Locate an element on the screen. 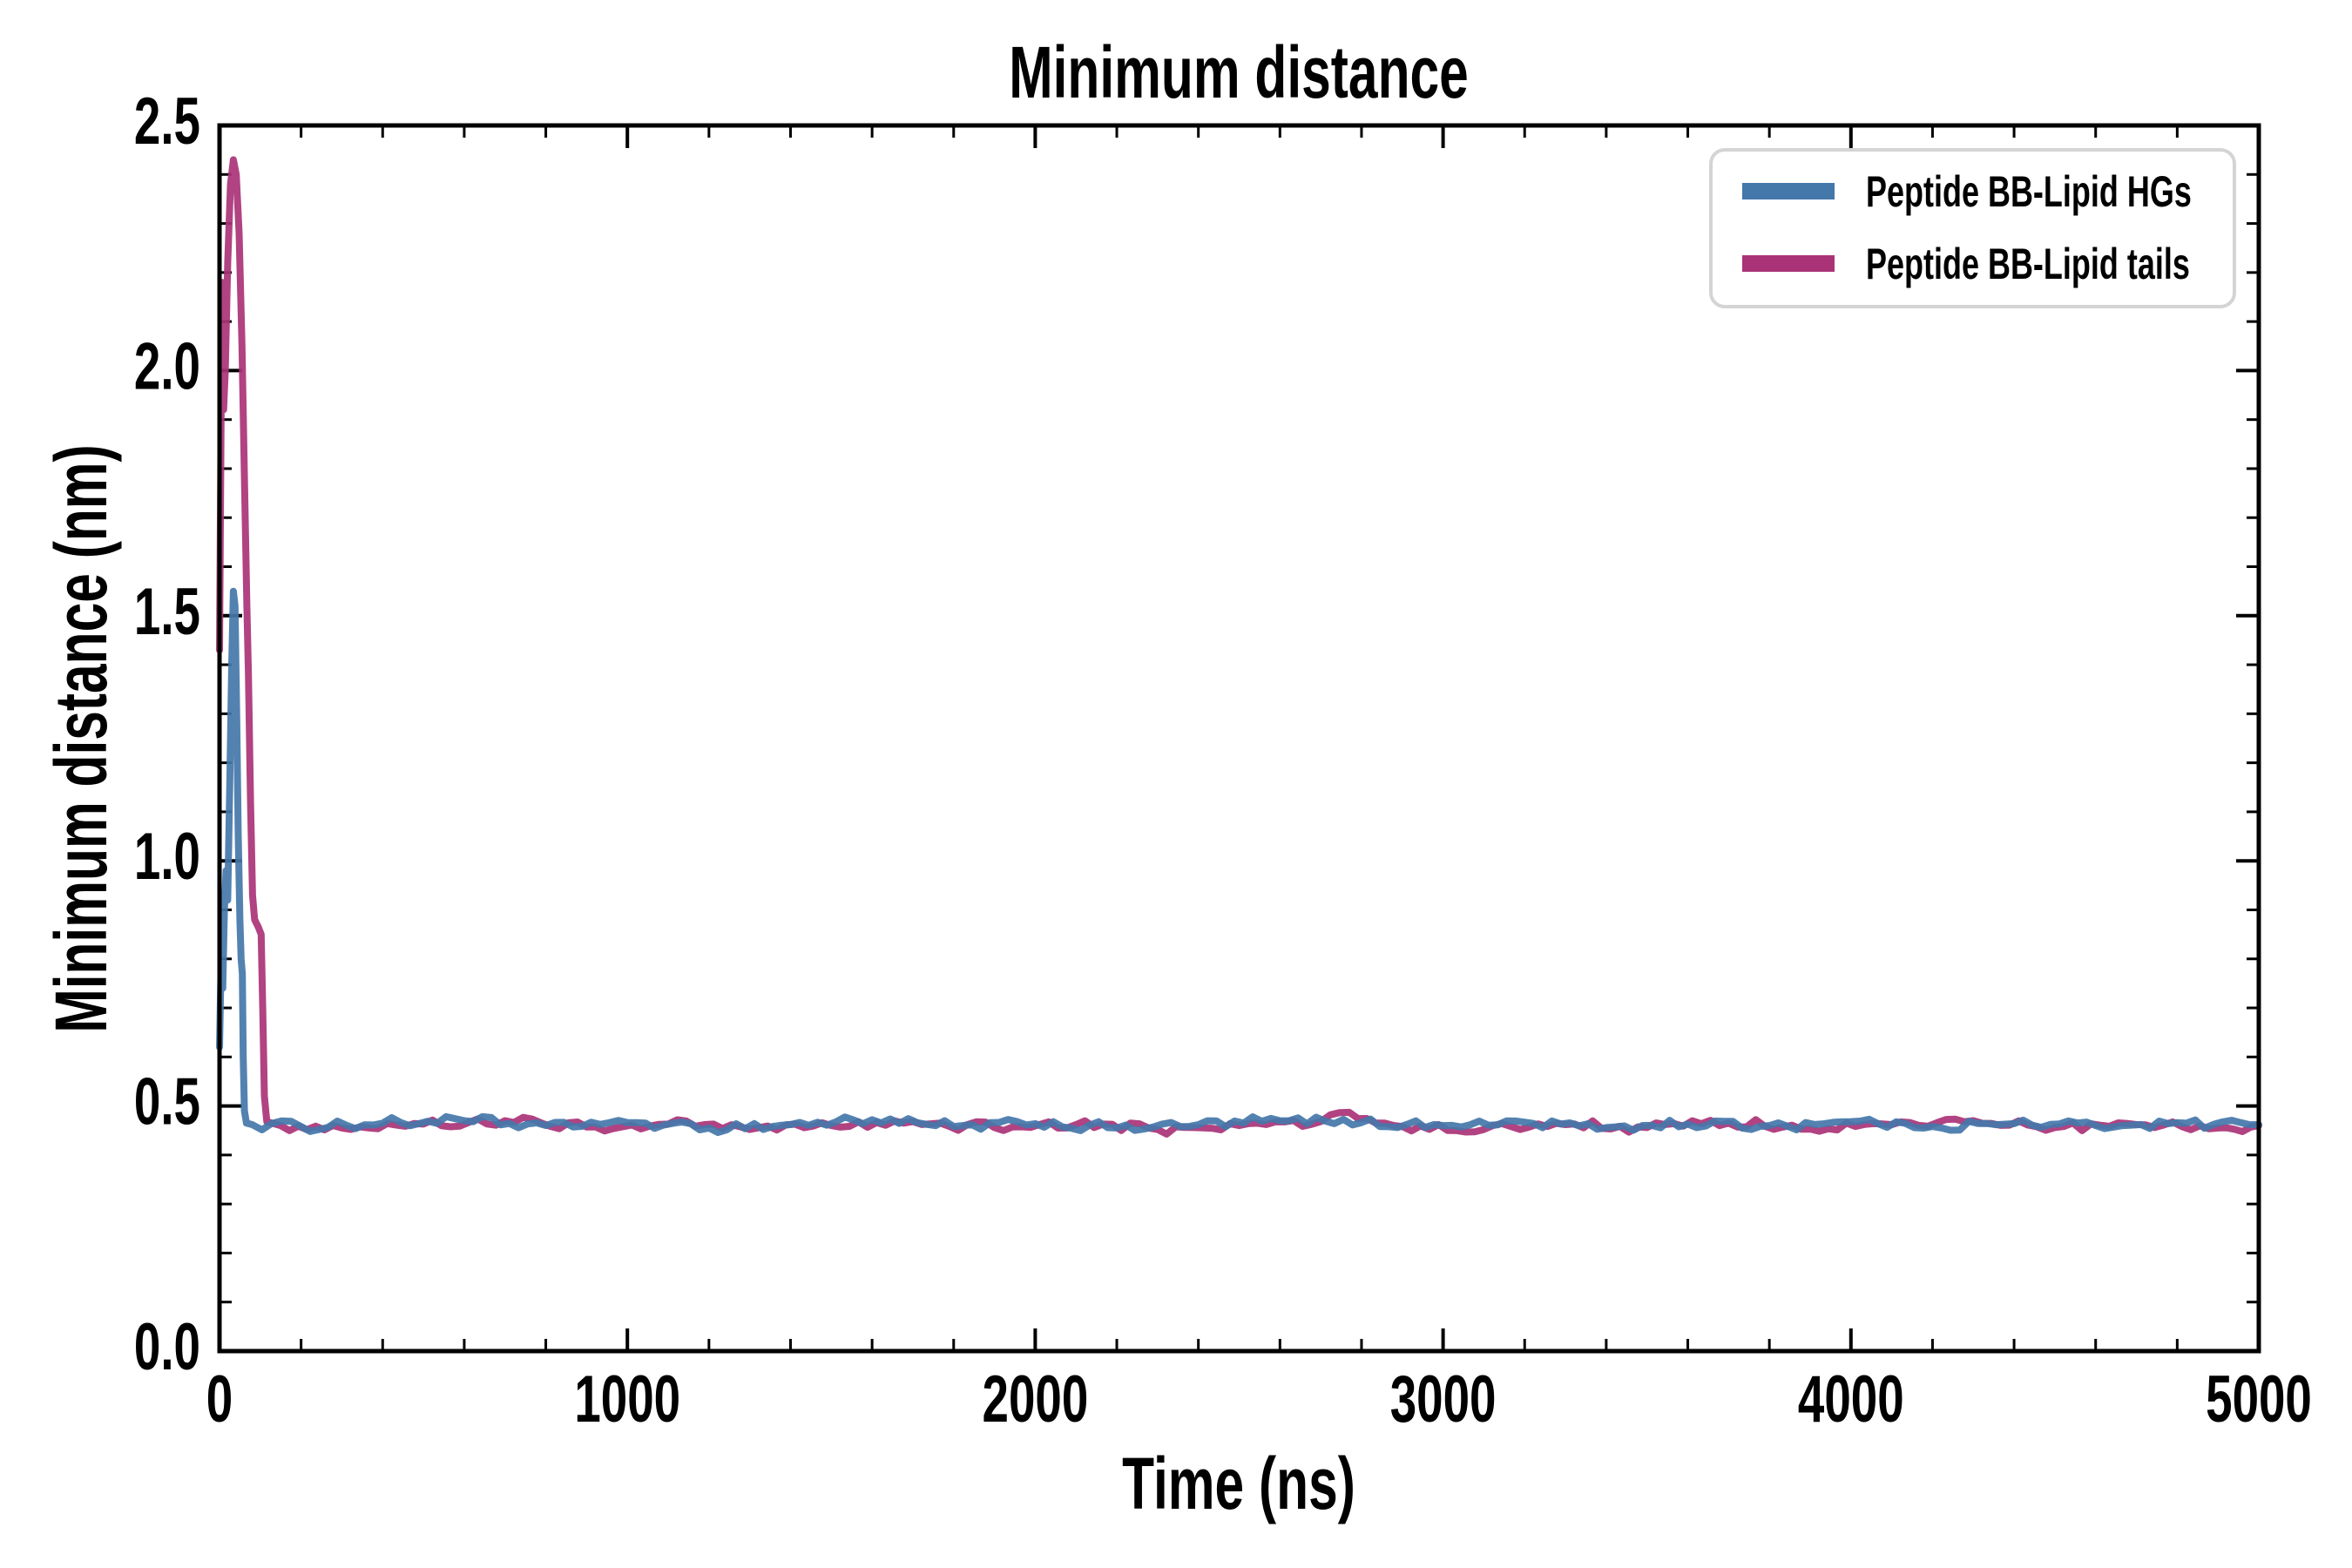  x-tick-label: 1000 is located at coordinates (627, 1399).